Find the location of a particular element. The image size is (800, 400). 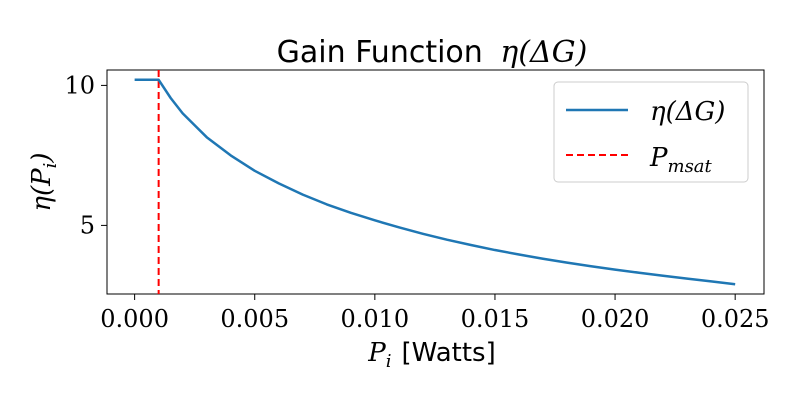

y-tick-label: 10 is located at coordinates (79, 85).